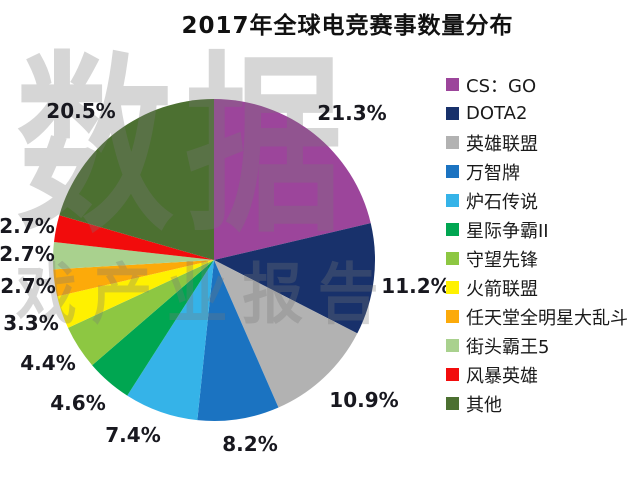 The width and height of the screenshot is (635, 479). What do you see at coordinates (502, 144) in the screenshot?
I see `legend-label-2: 英雄联盟` at bounding box center [502, 144].